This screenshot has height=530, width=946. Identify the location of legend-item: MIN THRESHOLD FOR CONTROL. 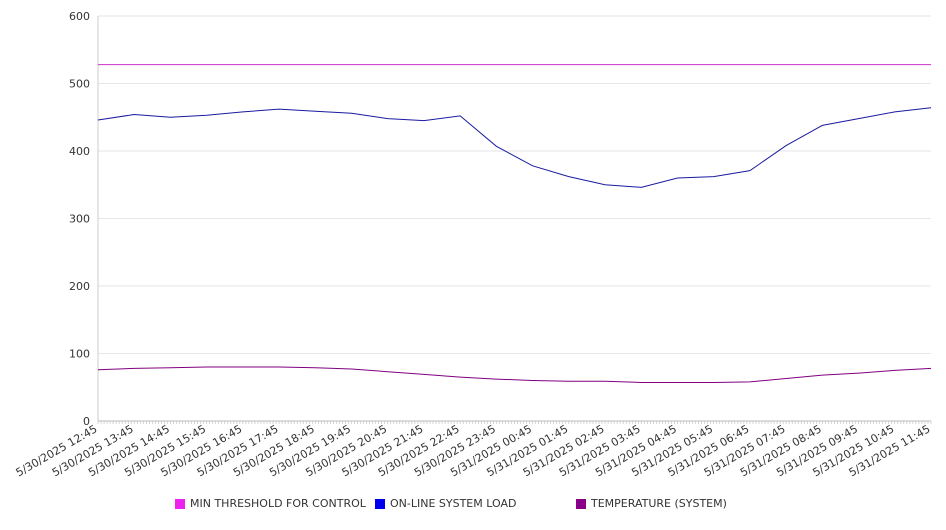
(270, 503).